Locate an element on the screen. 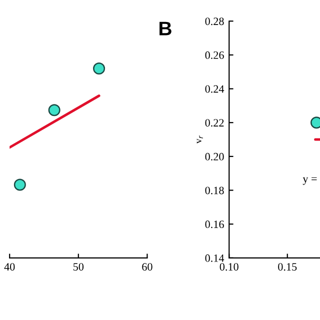  x-tick-label: 50 is located at coordinates (78, 267).